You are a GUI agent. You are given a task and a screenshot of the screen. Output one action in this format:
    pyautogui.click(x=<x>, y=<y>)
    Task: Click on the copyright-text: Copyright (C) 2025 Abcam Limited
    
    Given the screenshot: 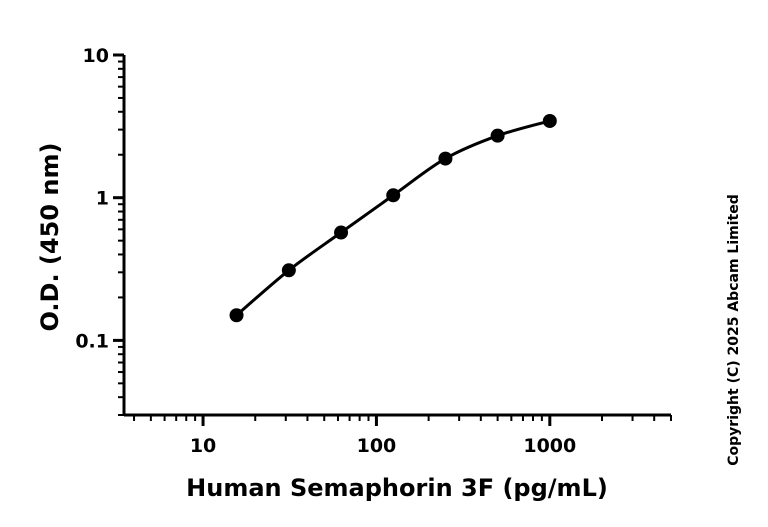 What is the action you would take?
    pyautogui.click(x=734, y=329)
    